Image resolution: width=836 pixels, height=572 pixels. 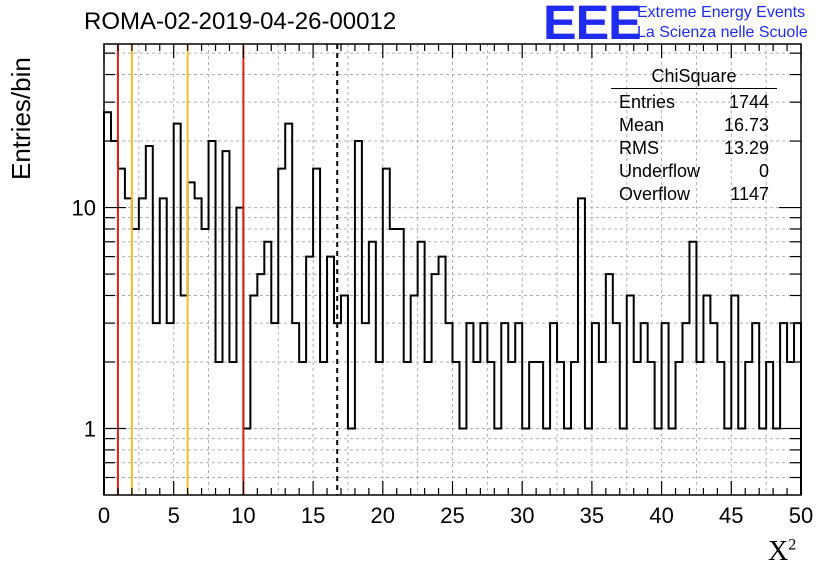 I want to click on stats-row-rms: RMS 13.29, so click(x=694, y=148).